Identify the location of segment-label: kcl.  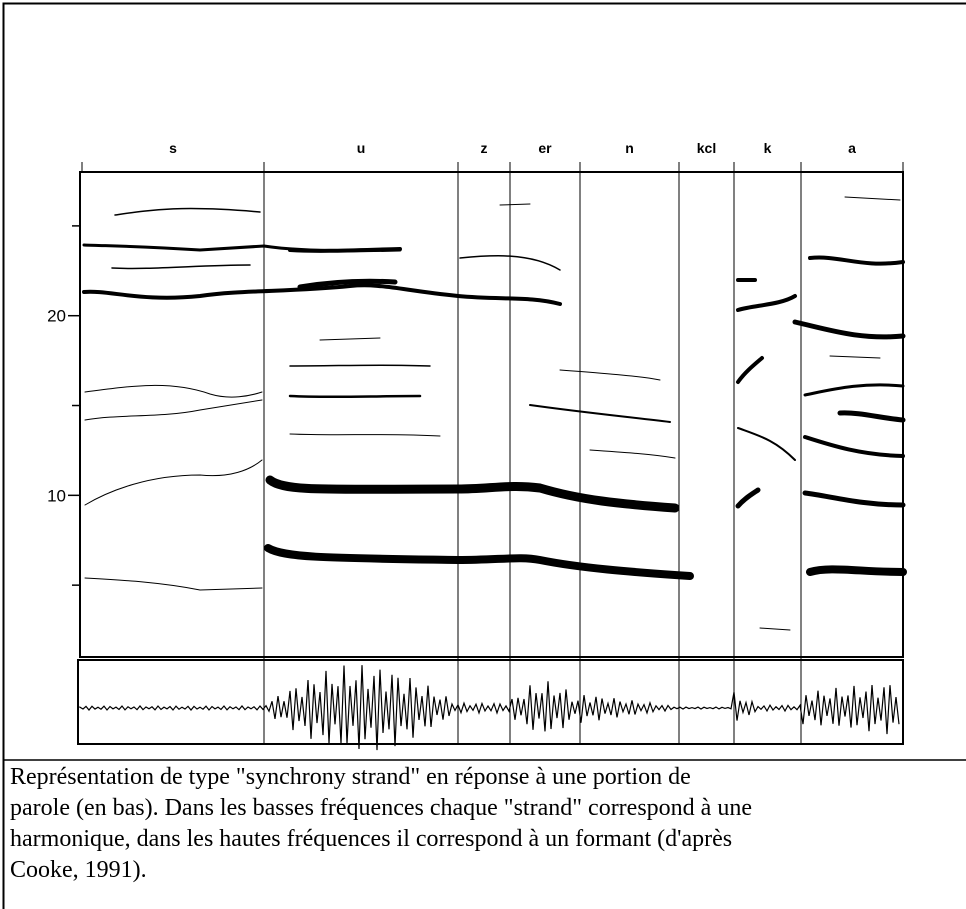
(706, 148).